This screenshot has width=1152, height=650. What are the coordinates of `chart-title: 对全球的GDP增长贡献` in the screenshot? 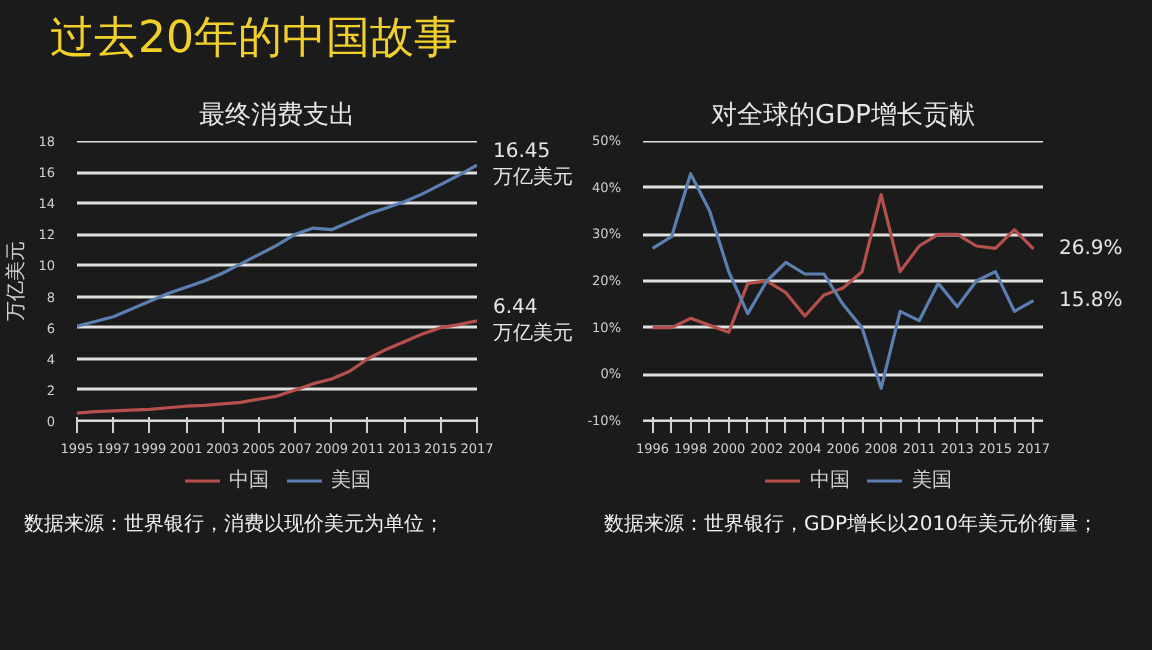 It's located at (843, 116).